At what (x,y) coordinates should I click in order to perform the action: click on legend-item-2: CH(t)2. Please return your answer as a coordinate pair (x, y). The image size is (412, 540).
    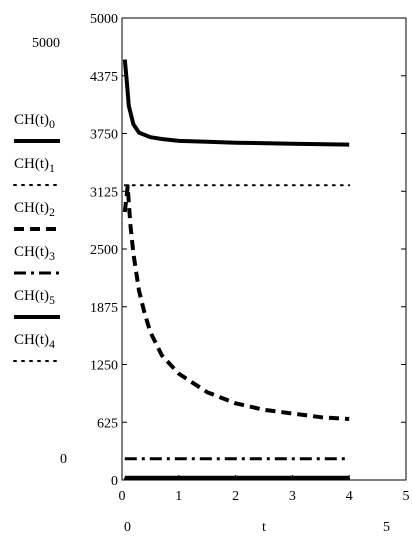
    Looking at the image, I should click on (52, 223).